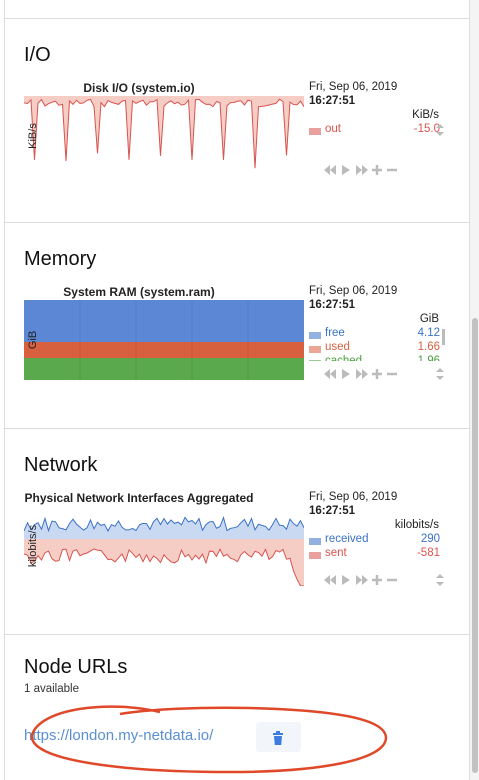 This screenshot has width=479, height=780. I want to click on y-axis-label: GiB, so click(33, 340).